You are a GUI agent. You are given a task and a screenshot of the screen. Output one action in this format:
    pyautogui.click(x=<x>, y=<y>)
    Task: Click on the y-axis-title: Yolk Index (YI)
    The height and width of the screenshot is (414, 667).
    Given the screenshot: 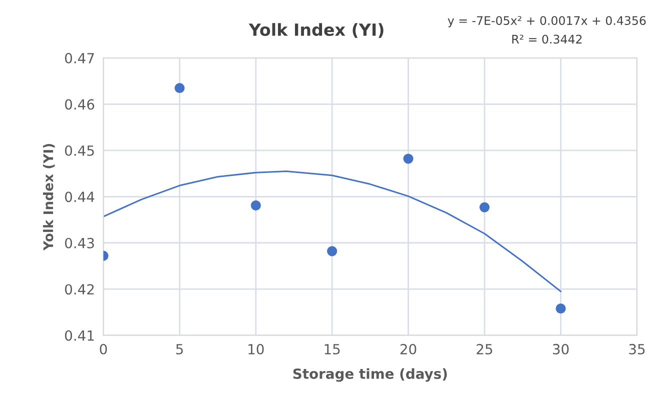 What is the action you would take?
    pyautogui.click(x=49, y=197)
    